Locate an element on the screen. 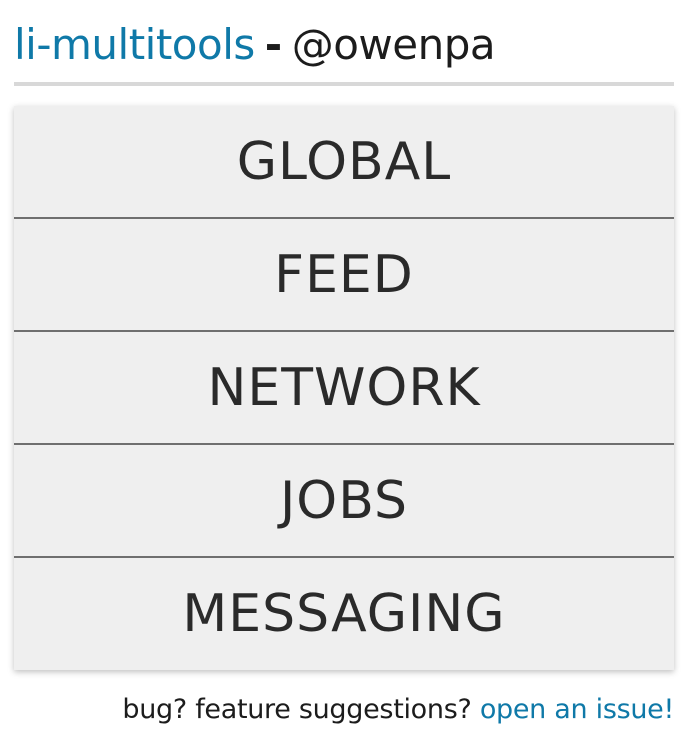 The width and height of the screenshot is (688, 730). menu-item-jobs: JOBS is located at coordinates (344, 501).